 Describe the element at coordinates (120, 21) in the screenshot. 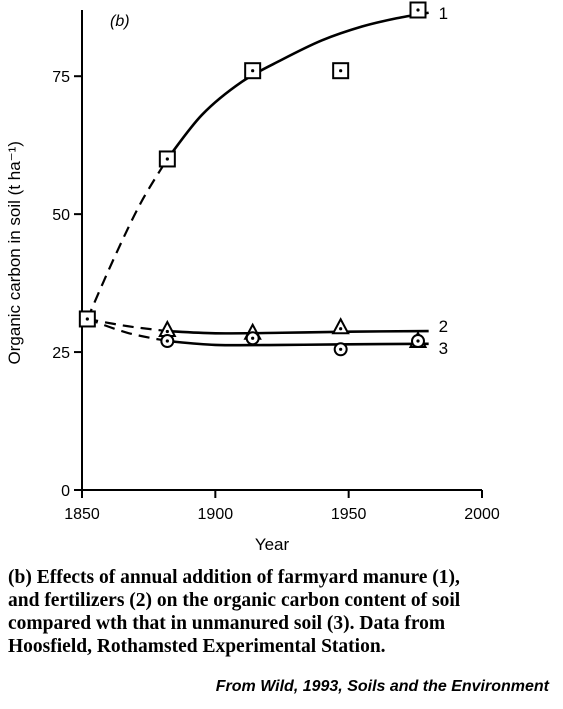

I see `panel-label: (b)` at that location.